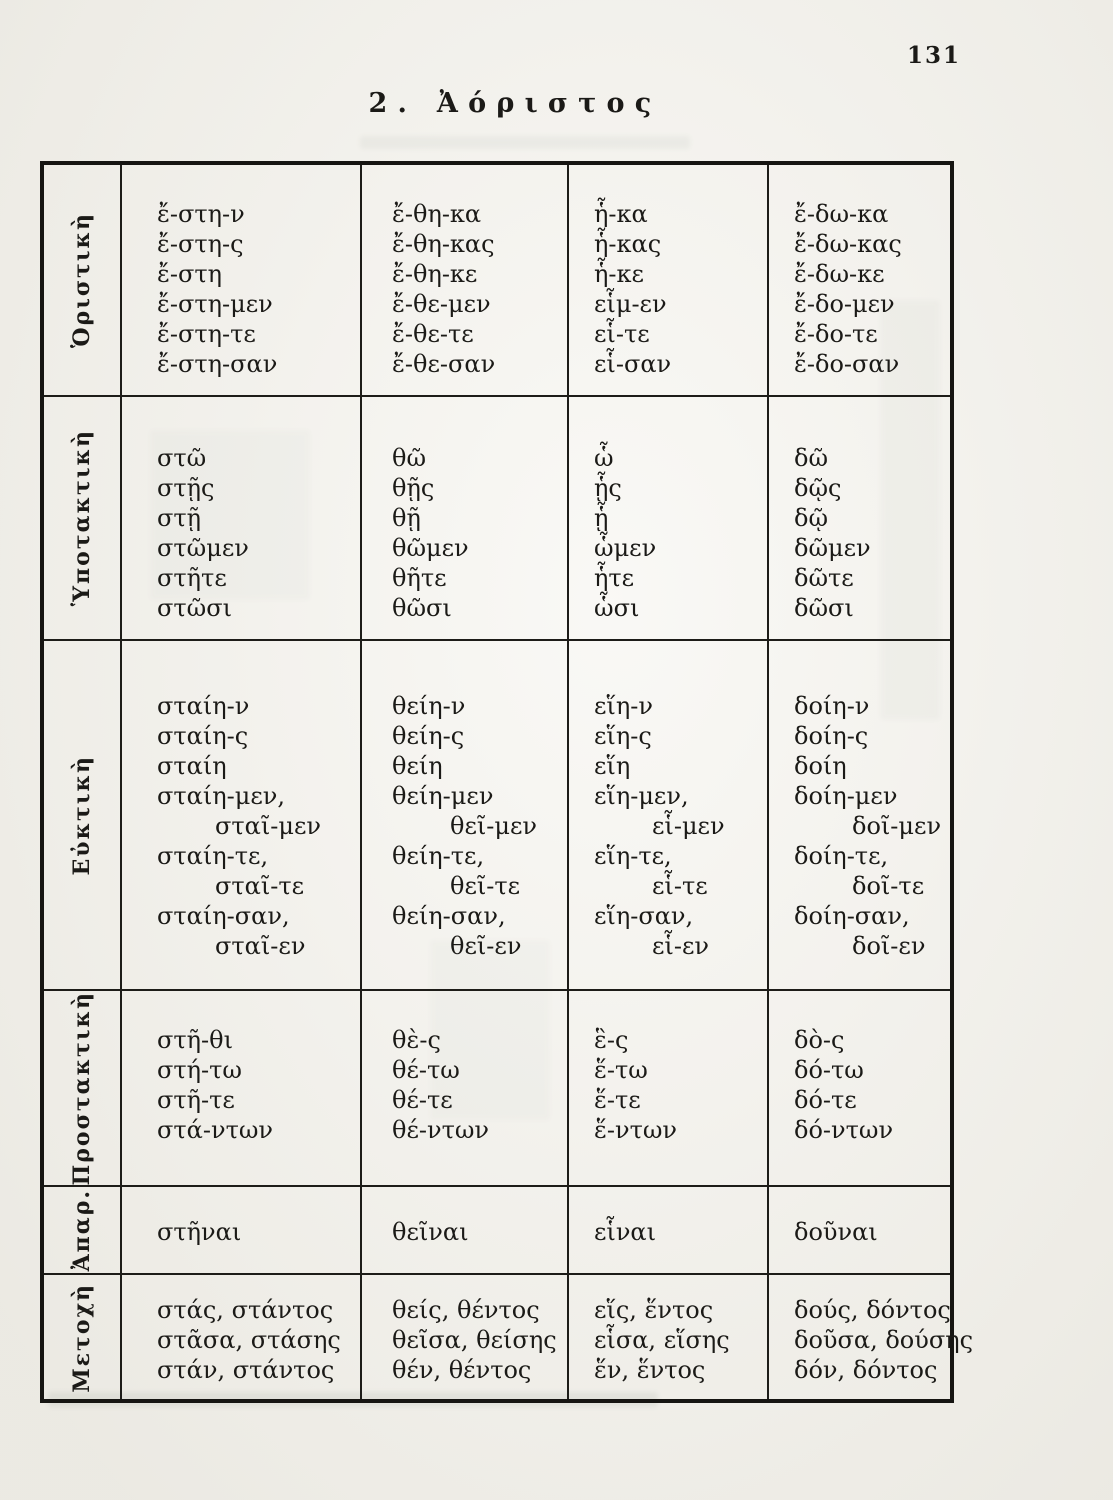 This screenshot has width=1113, height=1500. I want to click on verb-form: θέ-τω, so click(426, 1070).